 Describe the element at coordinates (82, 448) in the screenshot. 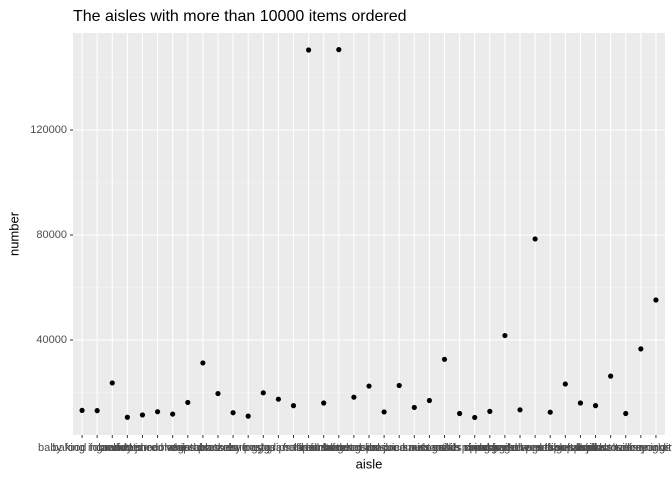

I see `x-tick-label: baby food formula` at that location.